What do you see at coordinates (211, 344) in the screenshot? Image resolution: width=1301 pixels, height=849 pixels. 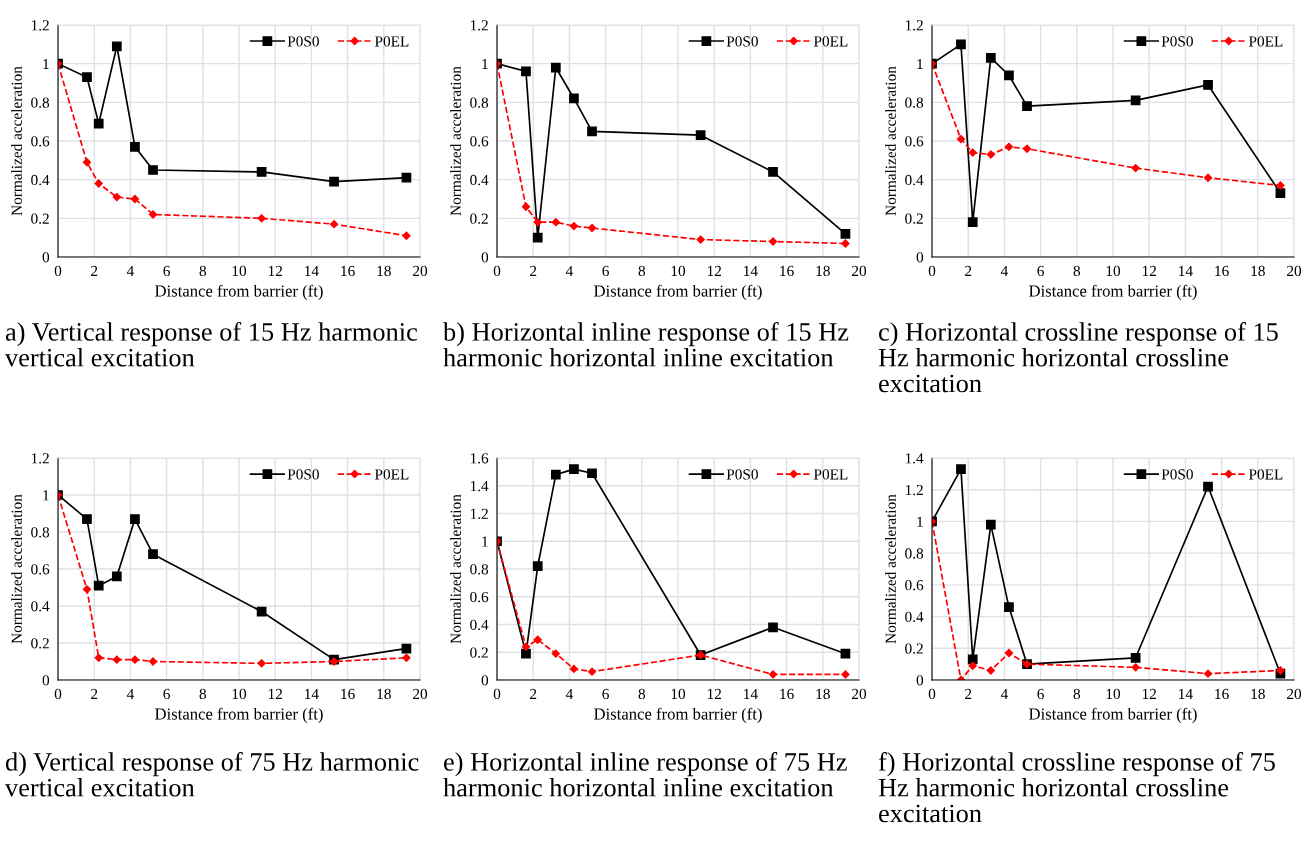 I see `text: a) Vertical response of 15 Hz harmonic vertical excitation` at bounding box center [211, 344].